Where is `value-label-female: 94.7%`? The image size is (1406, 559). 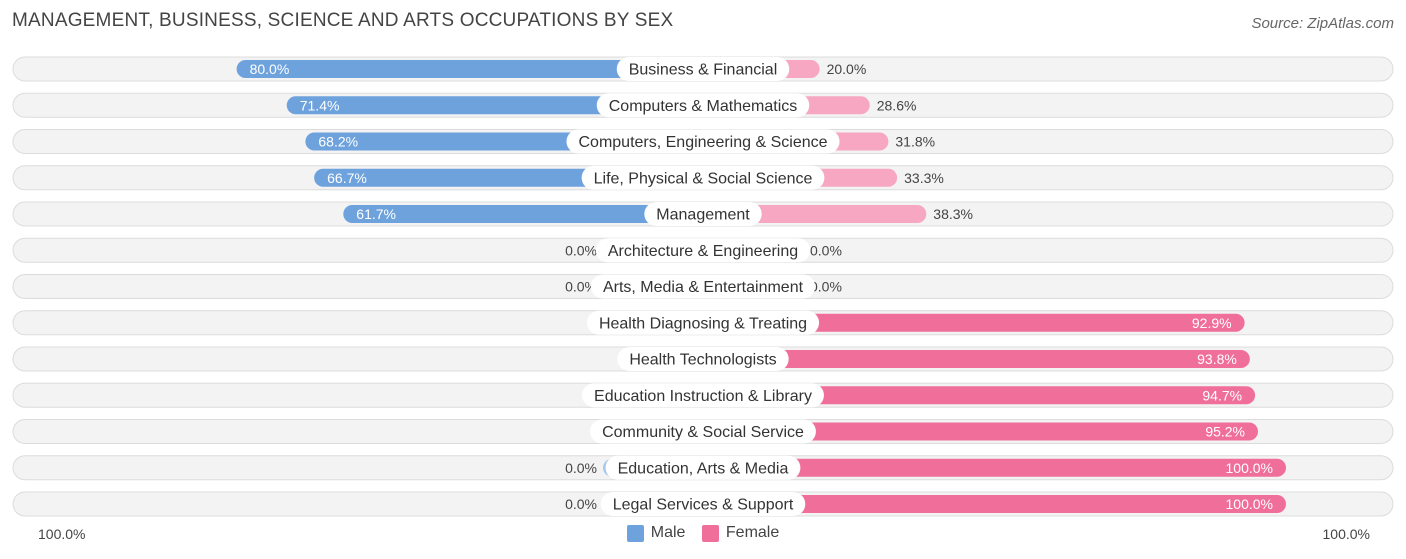 value-label-female: 94.7% is located at coordinates (1222, 395).